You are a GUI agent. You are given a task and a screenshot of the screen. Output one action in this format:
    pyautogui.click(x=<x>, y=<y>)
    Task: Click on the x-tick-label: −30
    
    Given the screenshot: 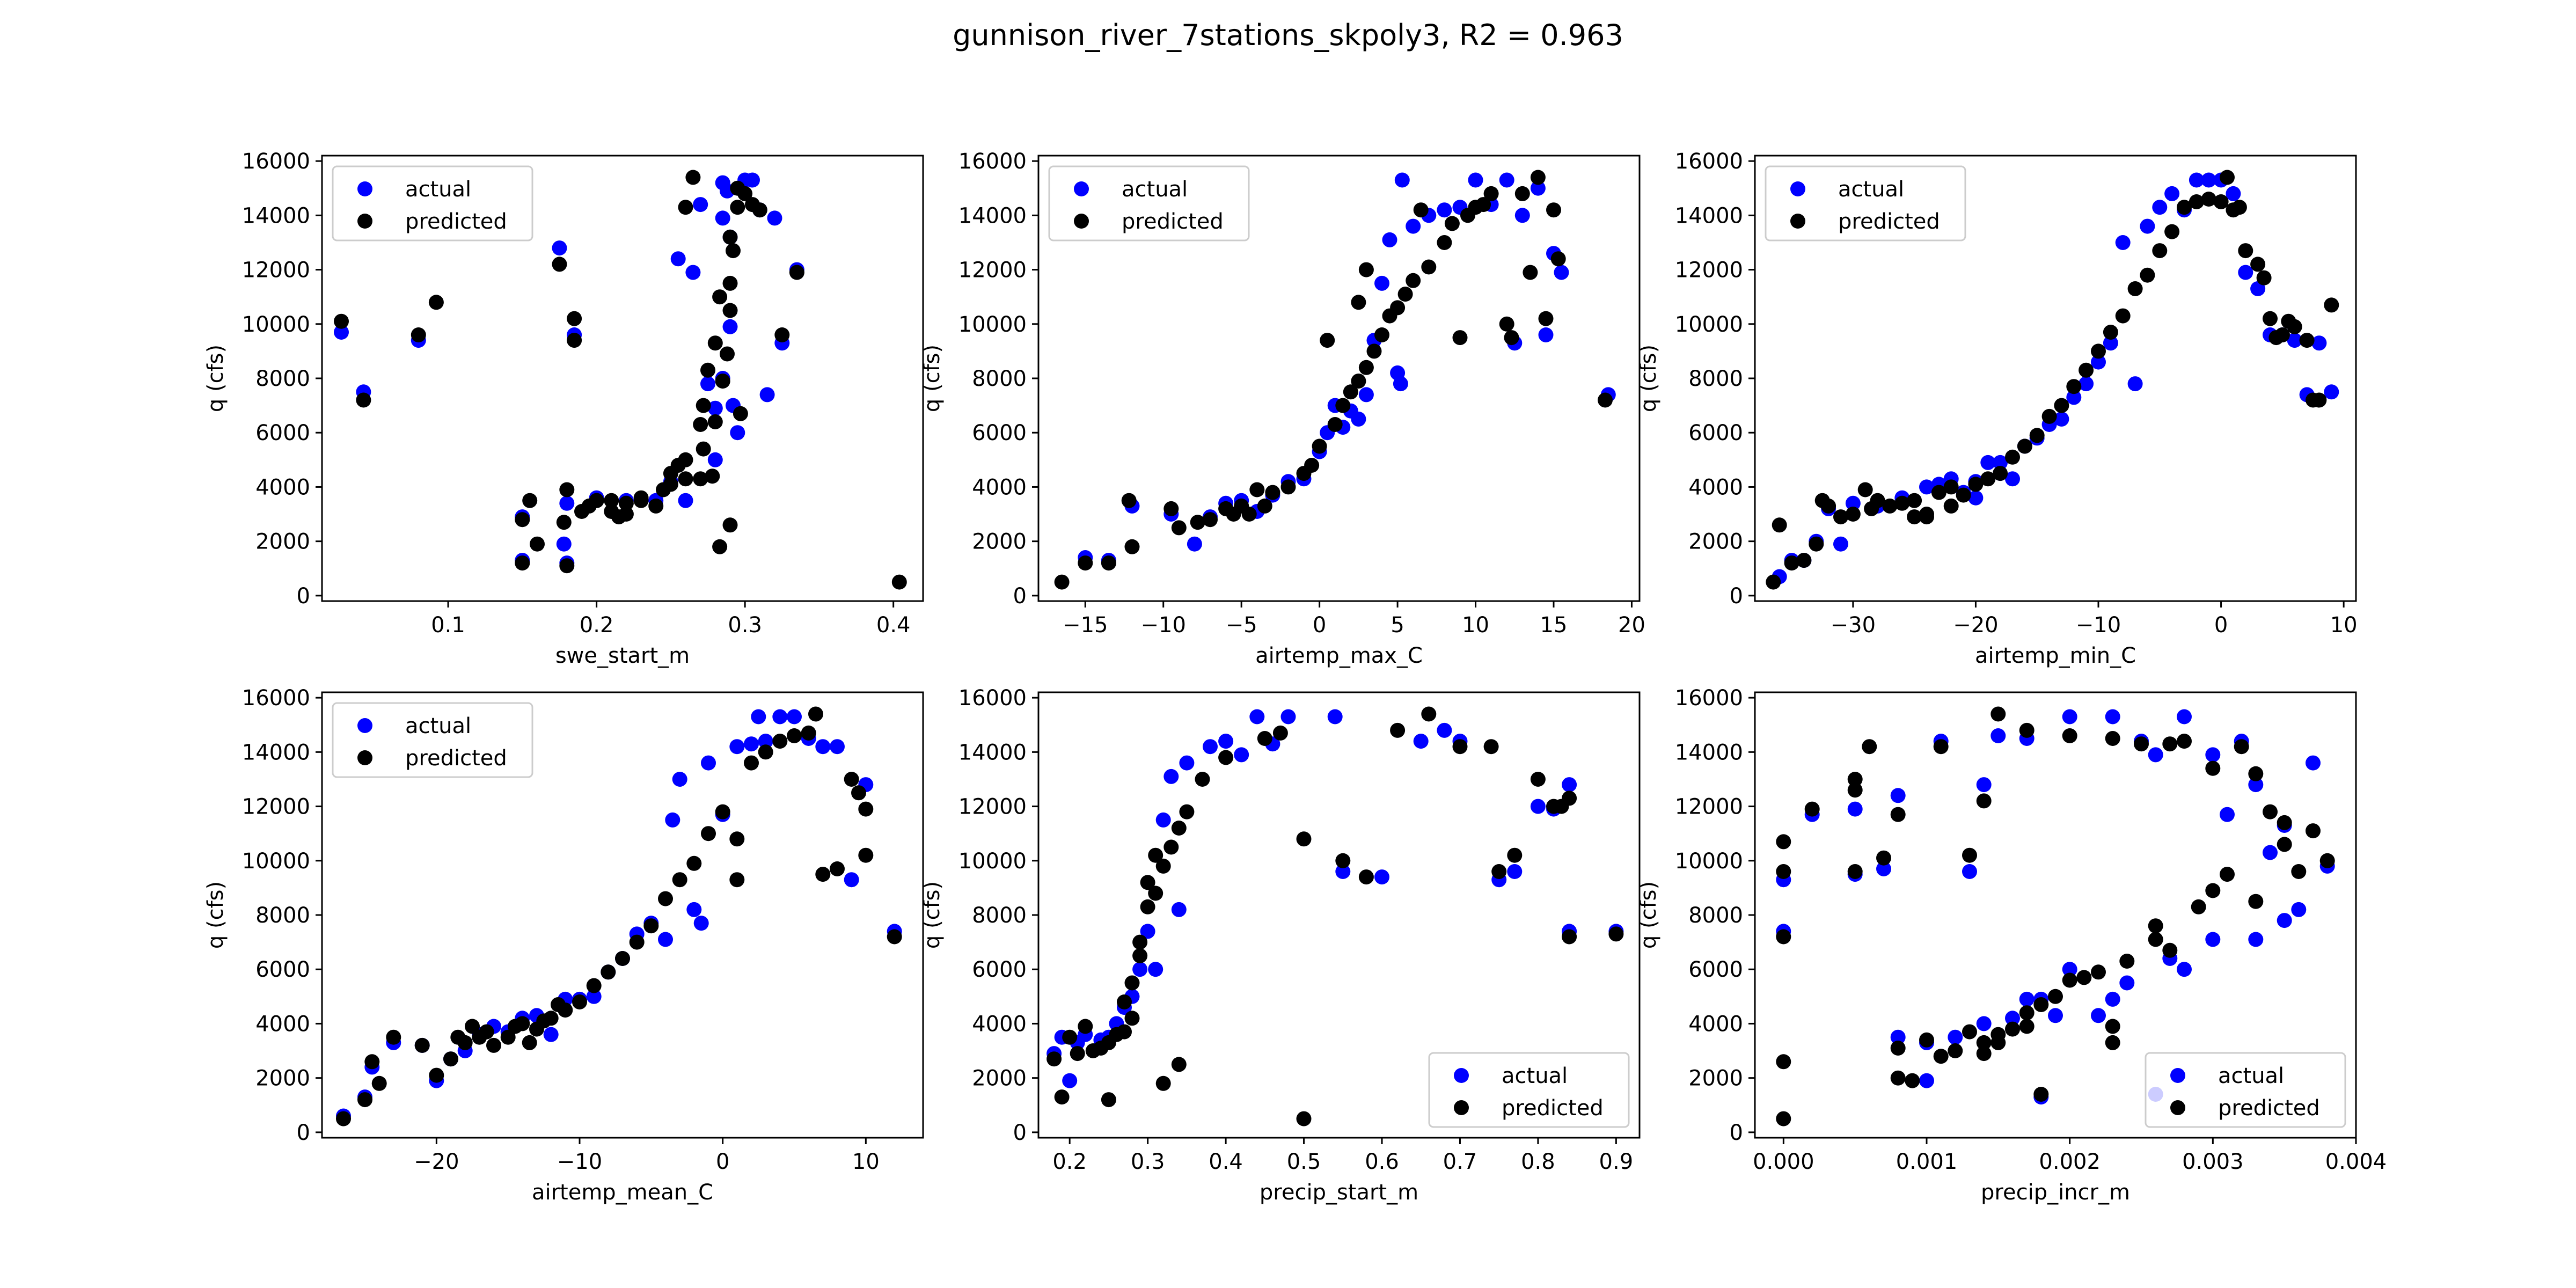 What is the action you would take?
    pyautogui.click(x=1853, y=625)
    